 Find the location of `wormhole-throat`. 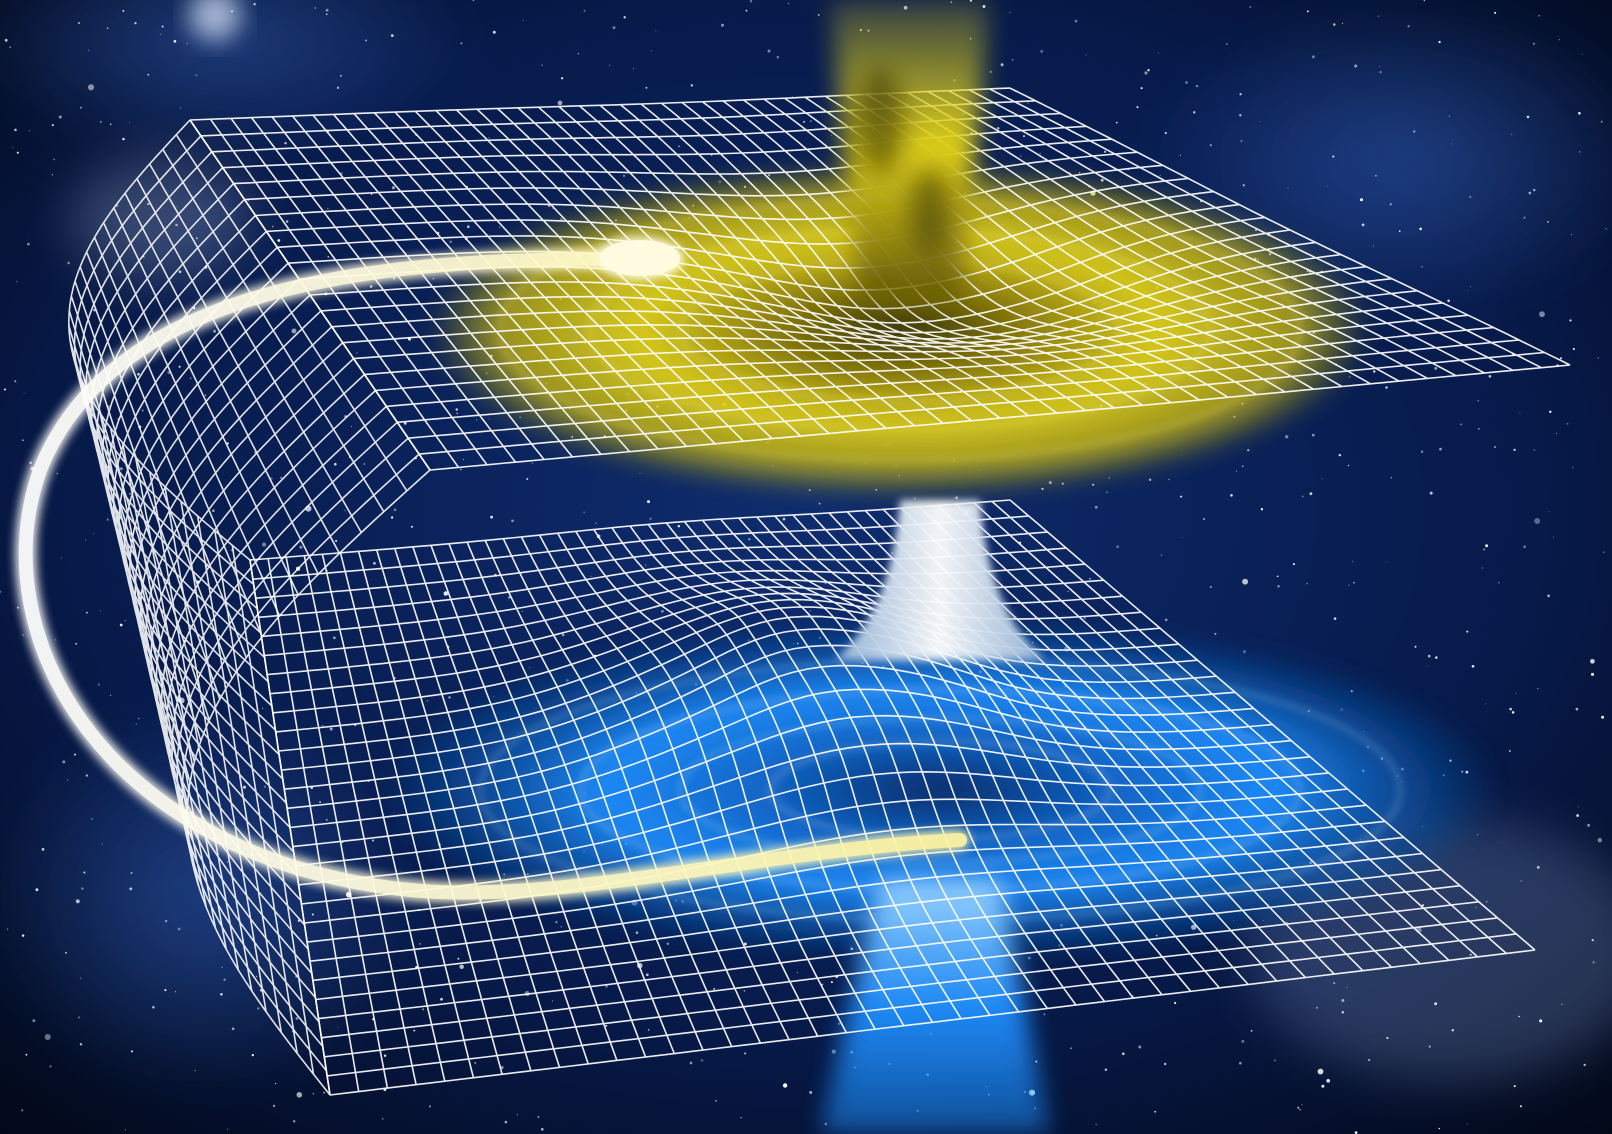

wormhole-throat is located at coordinates (940, 580).